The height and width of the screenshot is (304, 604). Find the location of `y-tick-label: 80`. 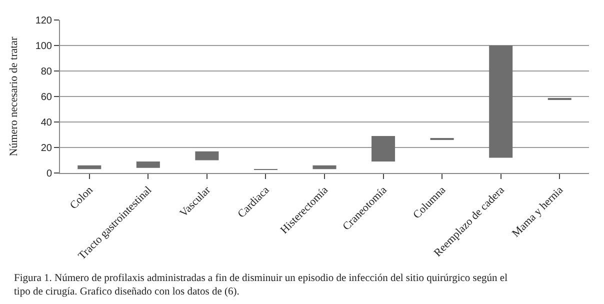

y-tick-label: 80 is located at coordinates (46, 72).